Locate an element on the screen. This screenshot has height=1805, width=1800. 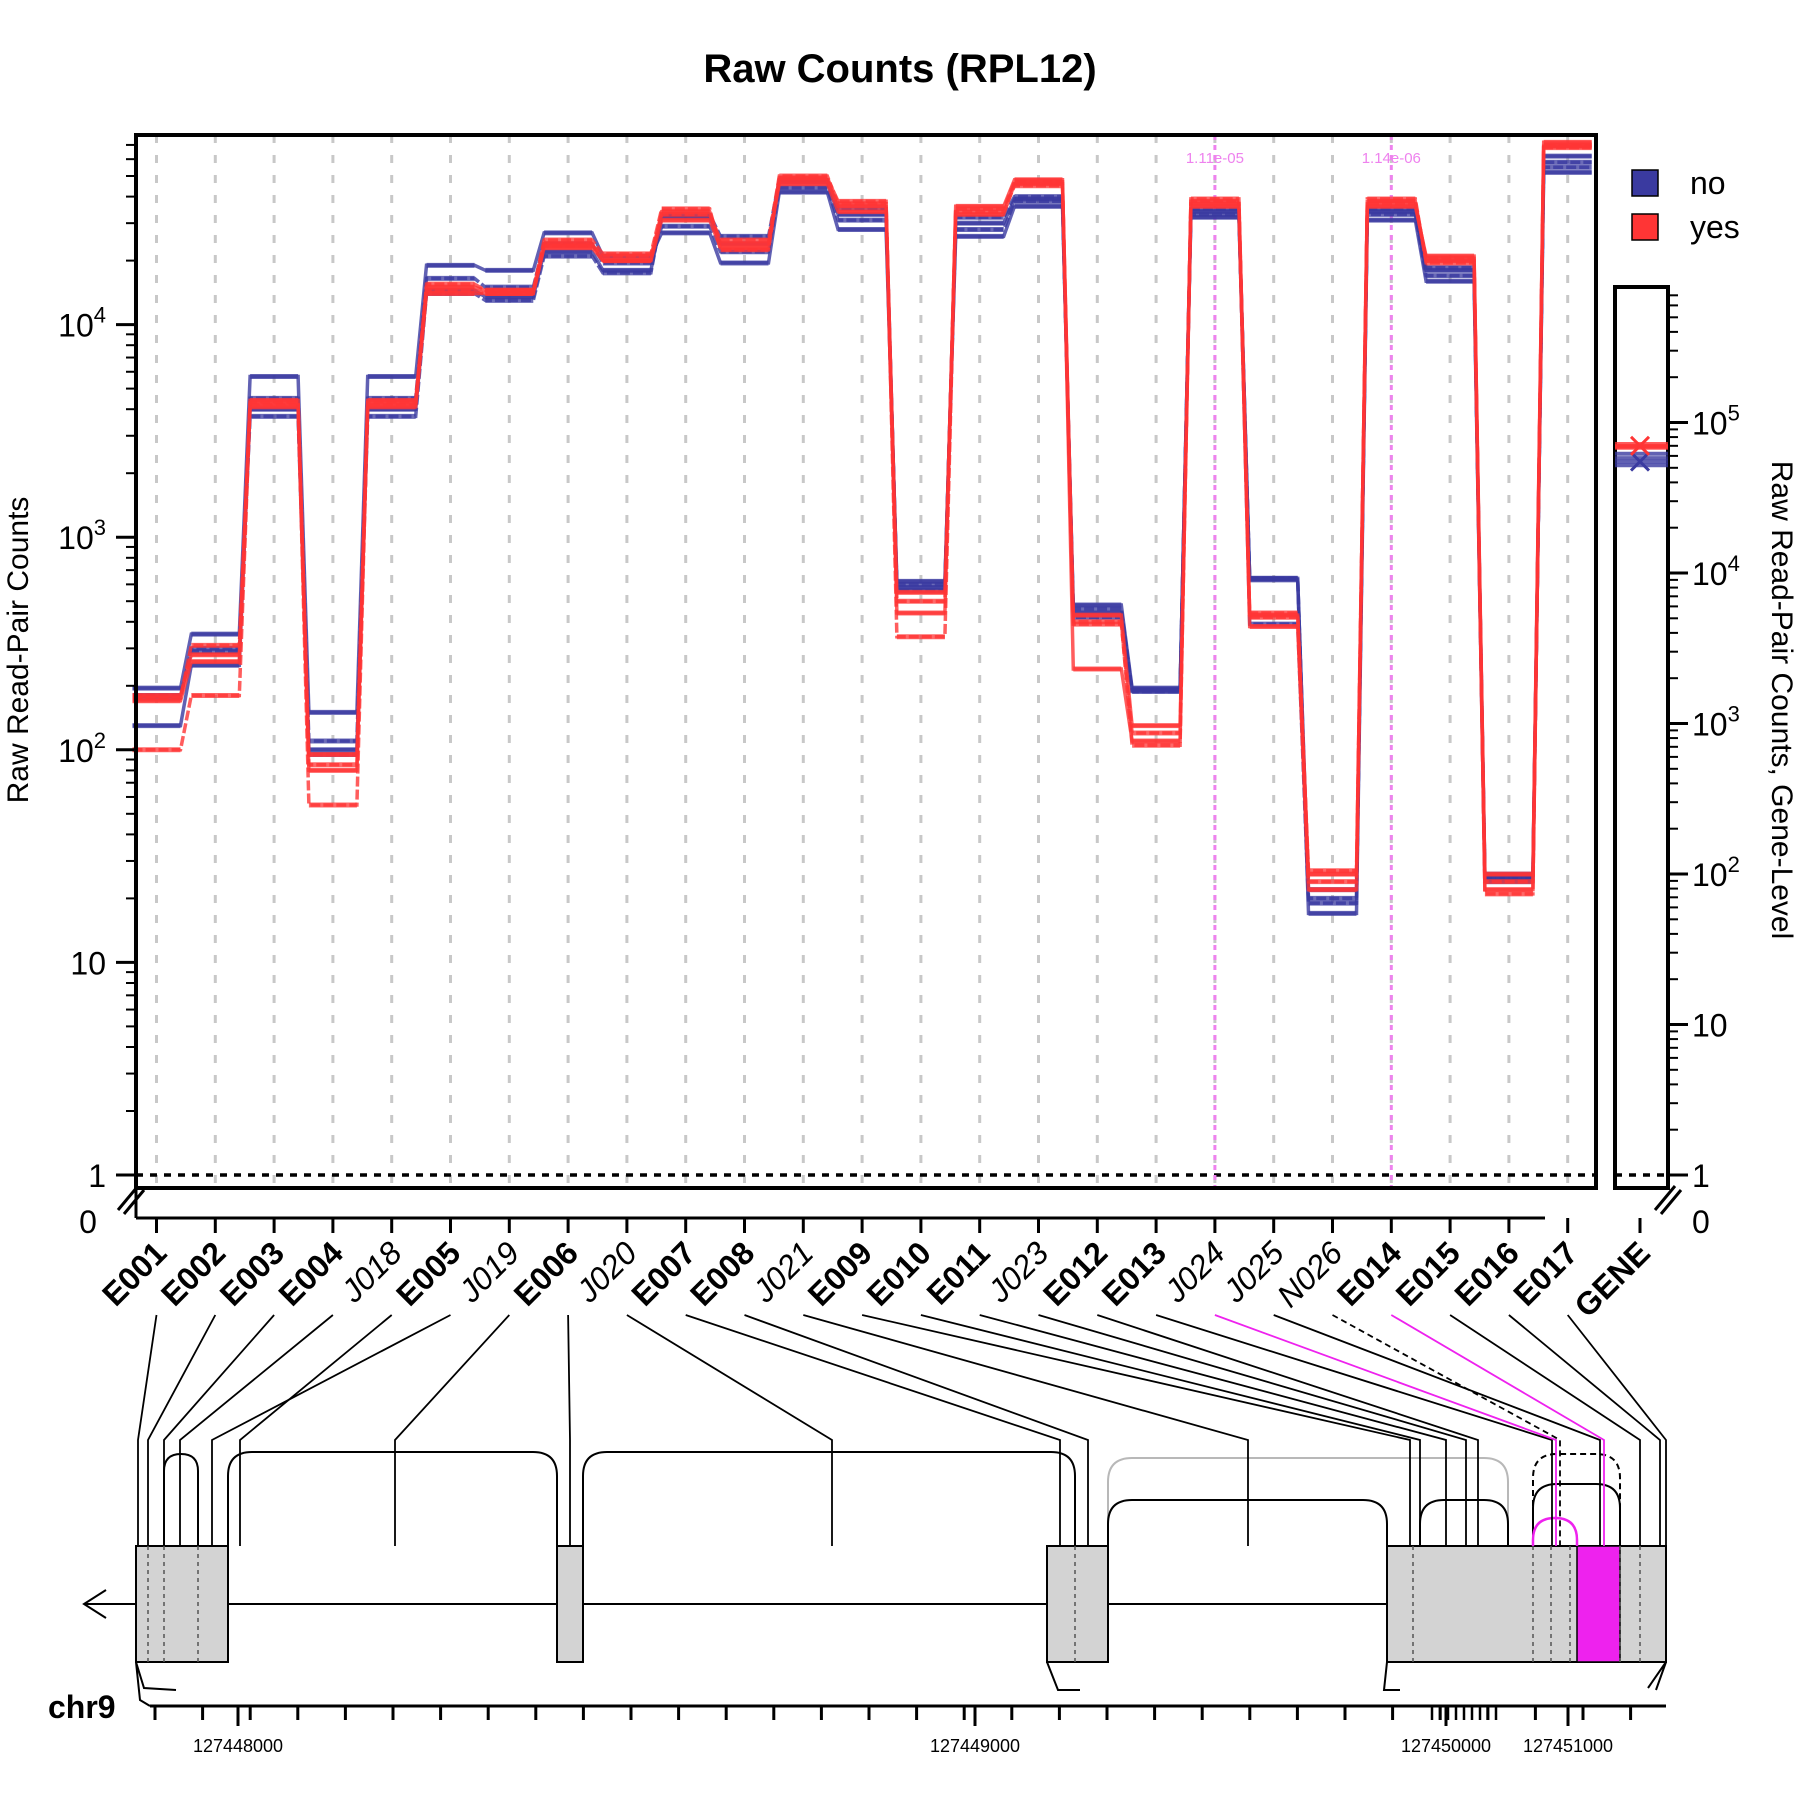
x-tick-label-N026: N026 is located at coordinates (1310, 1274).